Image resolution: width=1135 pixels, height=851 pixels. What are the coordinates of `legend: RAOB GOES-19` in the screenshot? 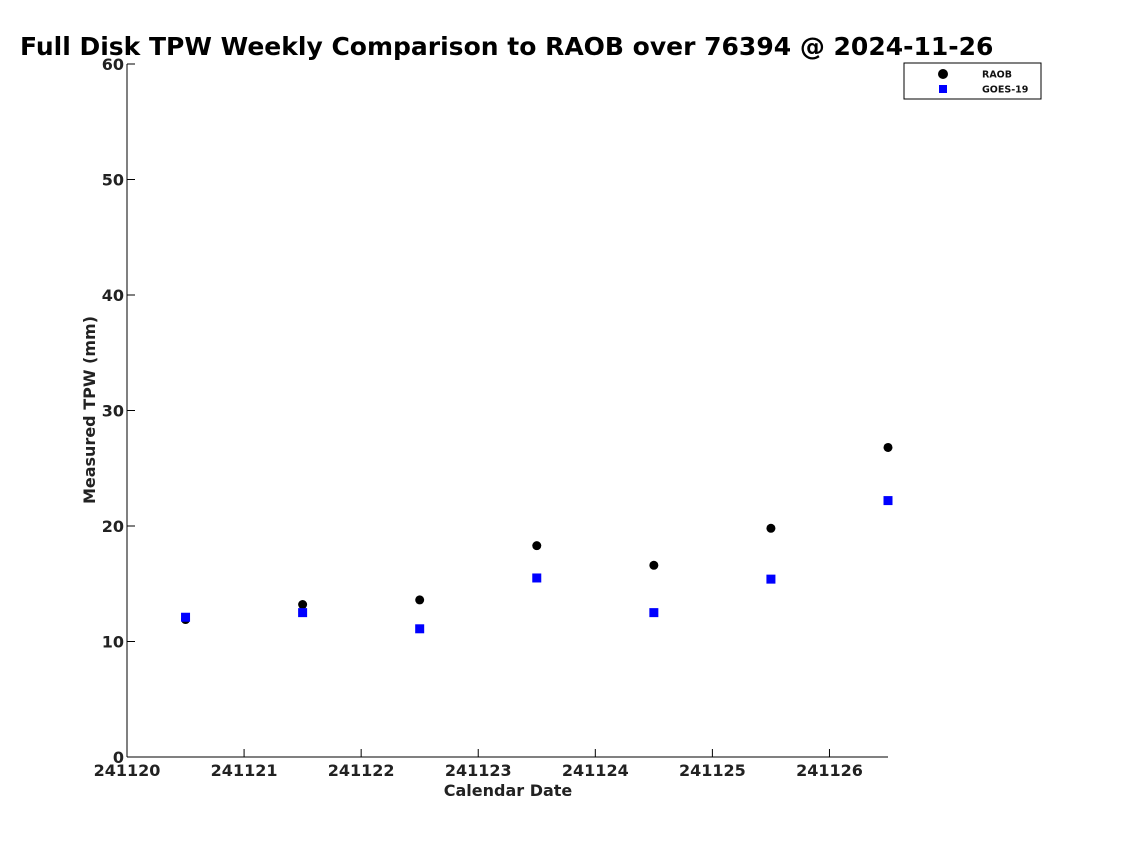 It's located at (972, 81).